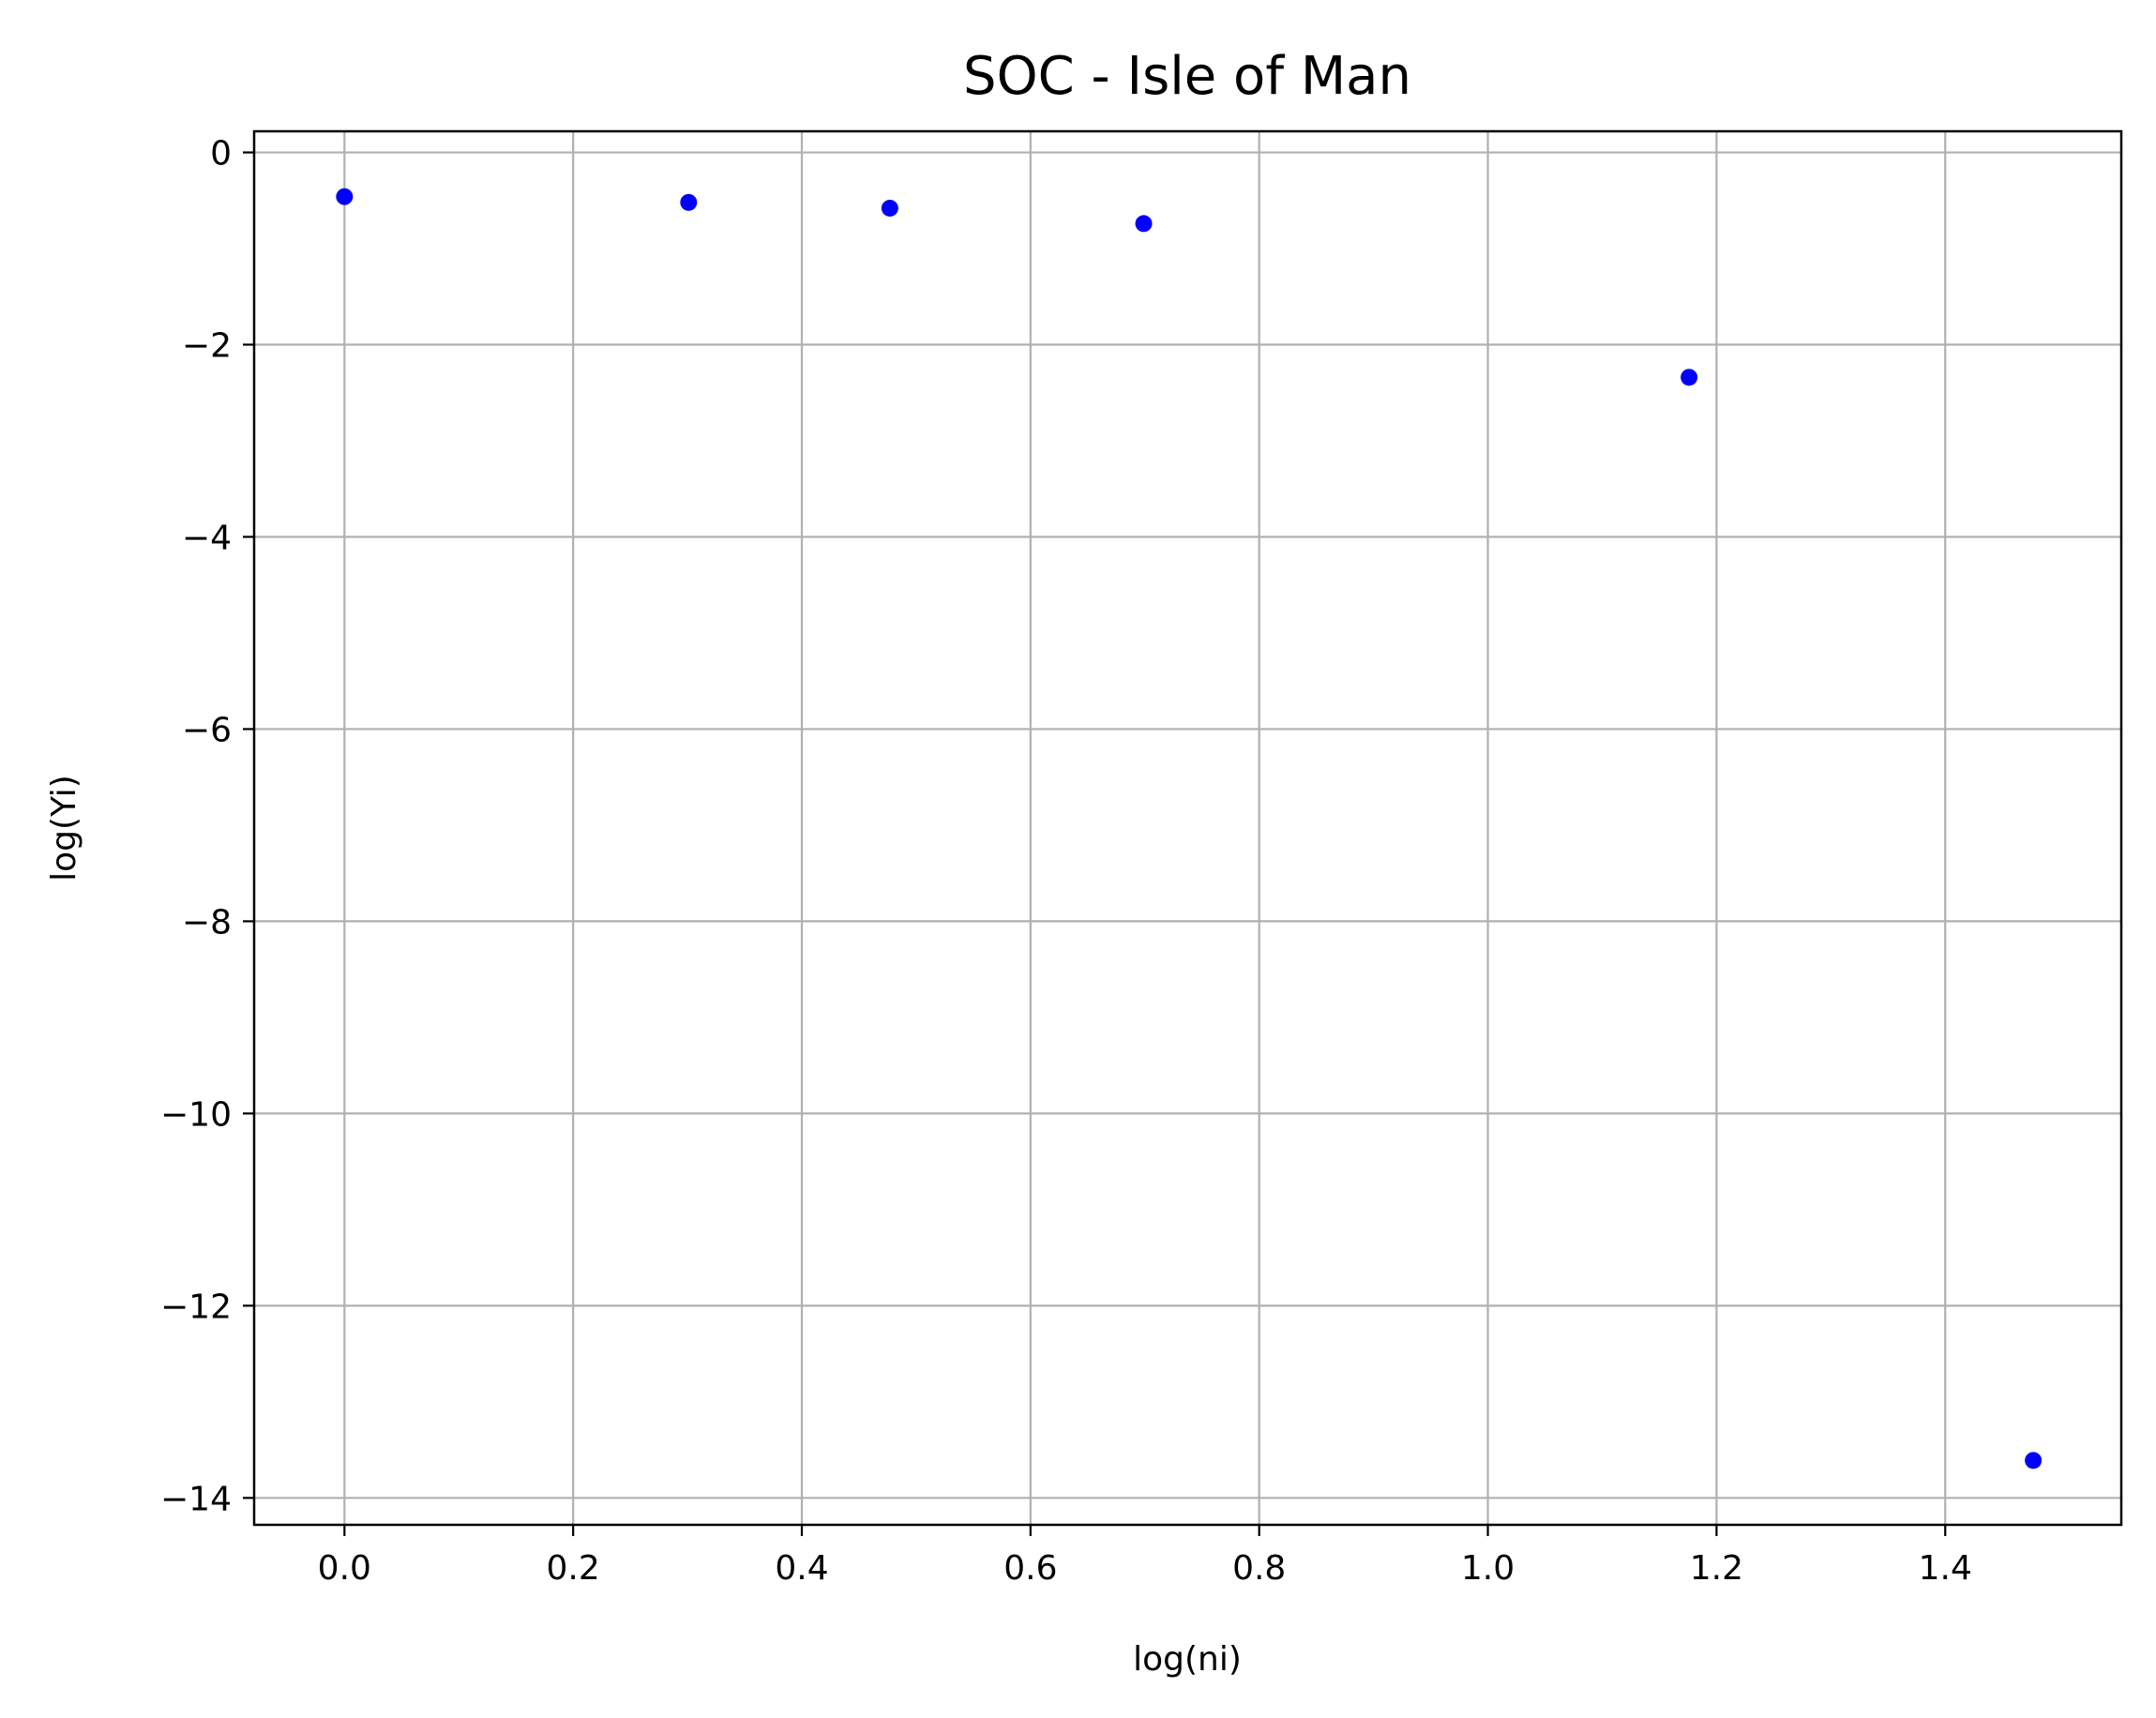  What do you see at coordinates (221, 154) in the screenshot?
I see `y-tick-label: 0` at bounding box center [221, 154].